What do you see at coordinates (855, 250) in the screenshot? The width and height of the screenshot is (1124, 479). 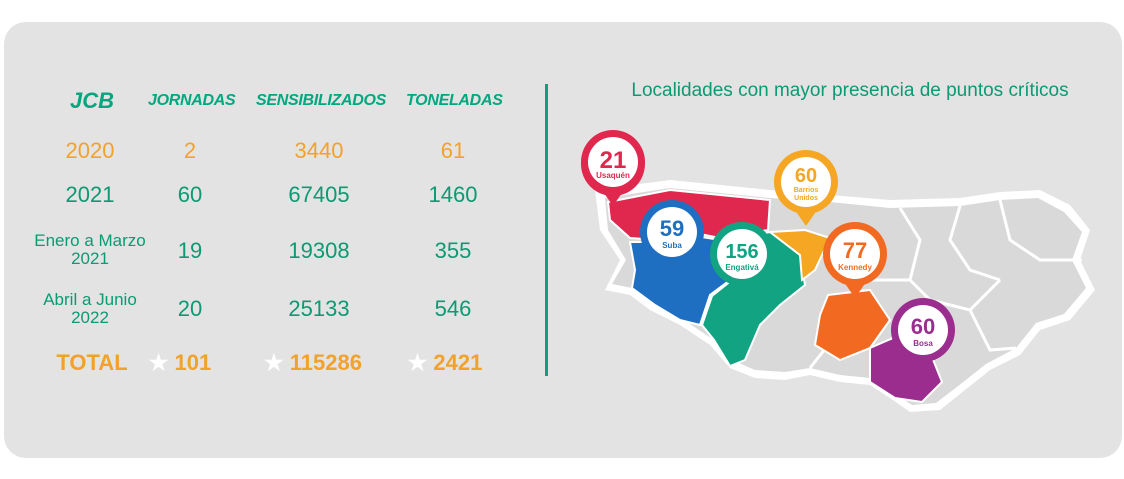 I see `pin-value: 77` at bounding box center [855, 250].